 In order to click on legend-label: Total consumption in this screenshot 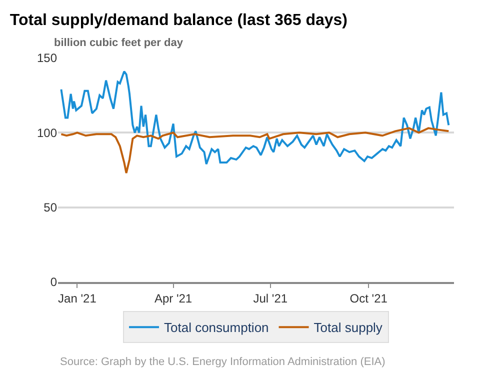, I will do `click(216, 328)`.